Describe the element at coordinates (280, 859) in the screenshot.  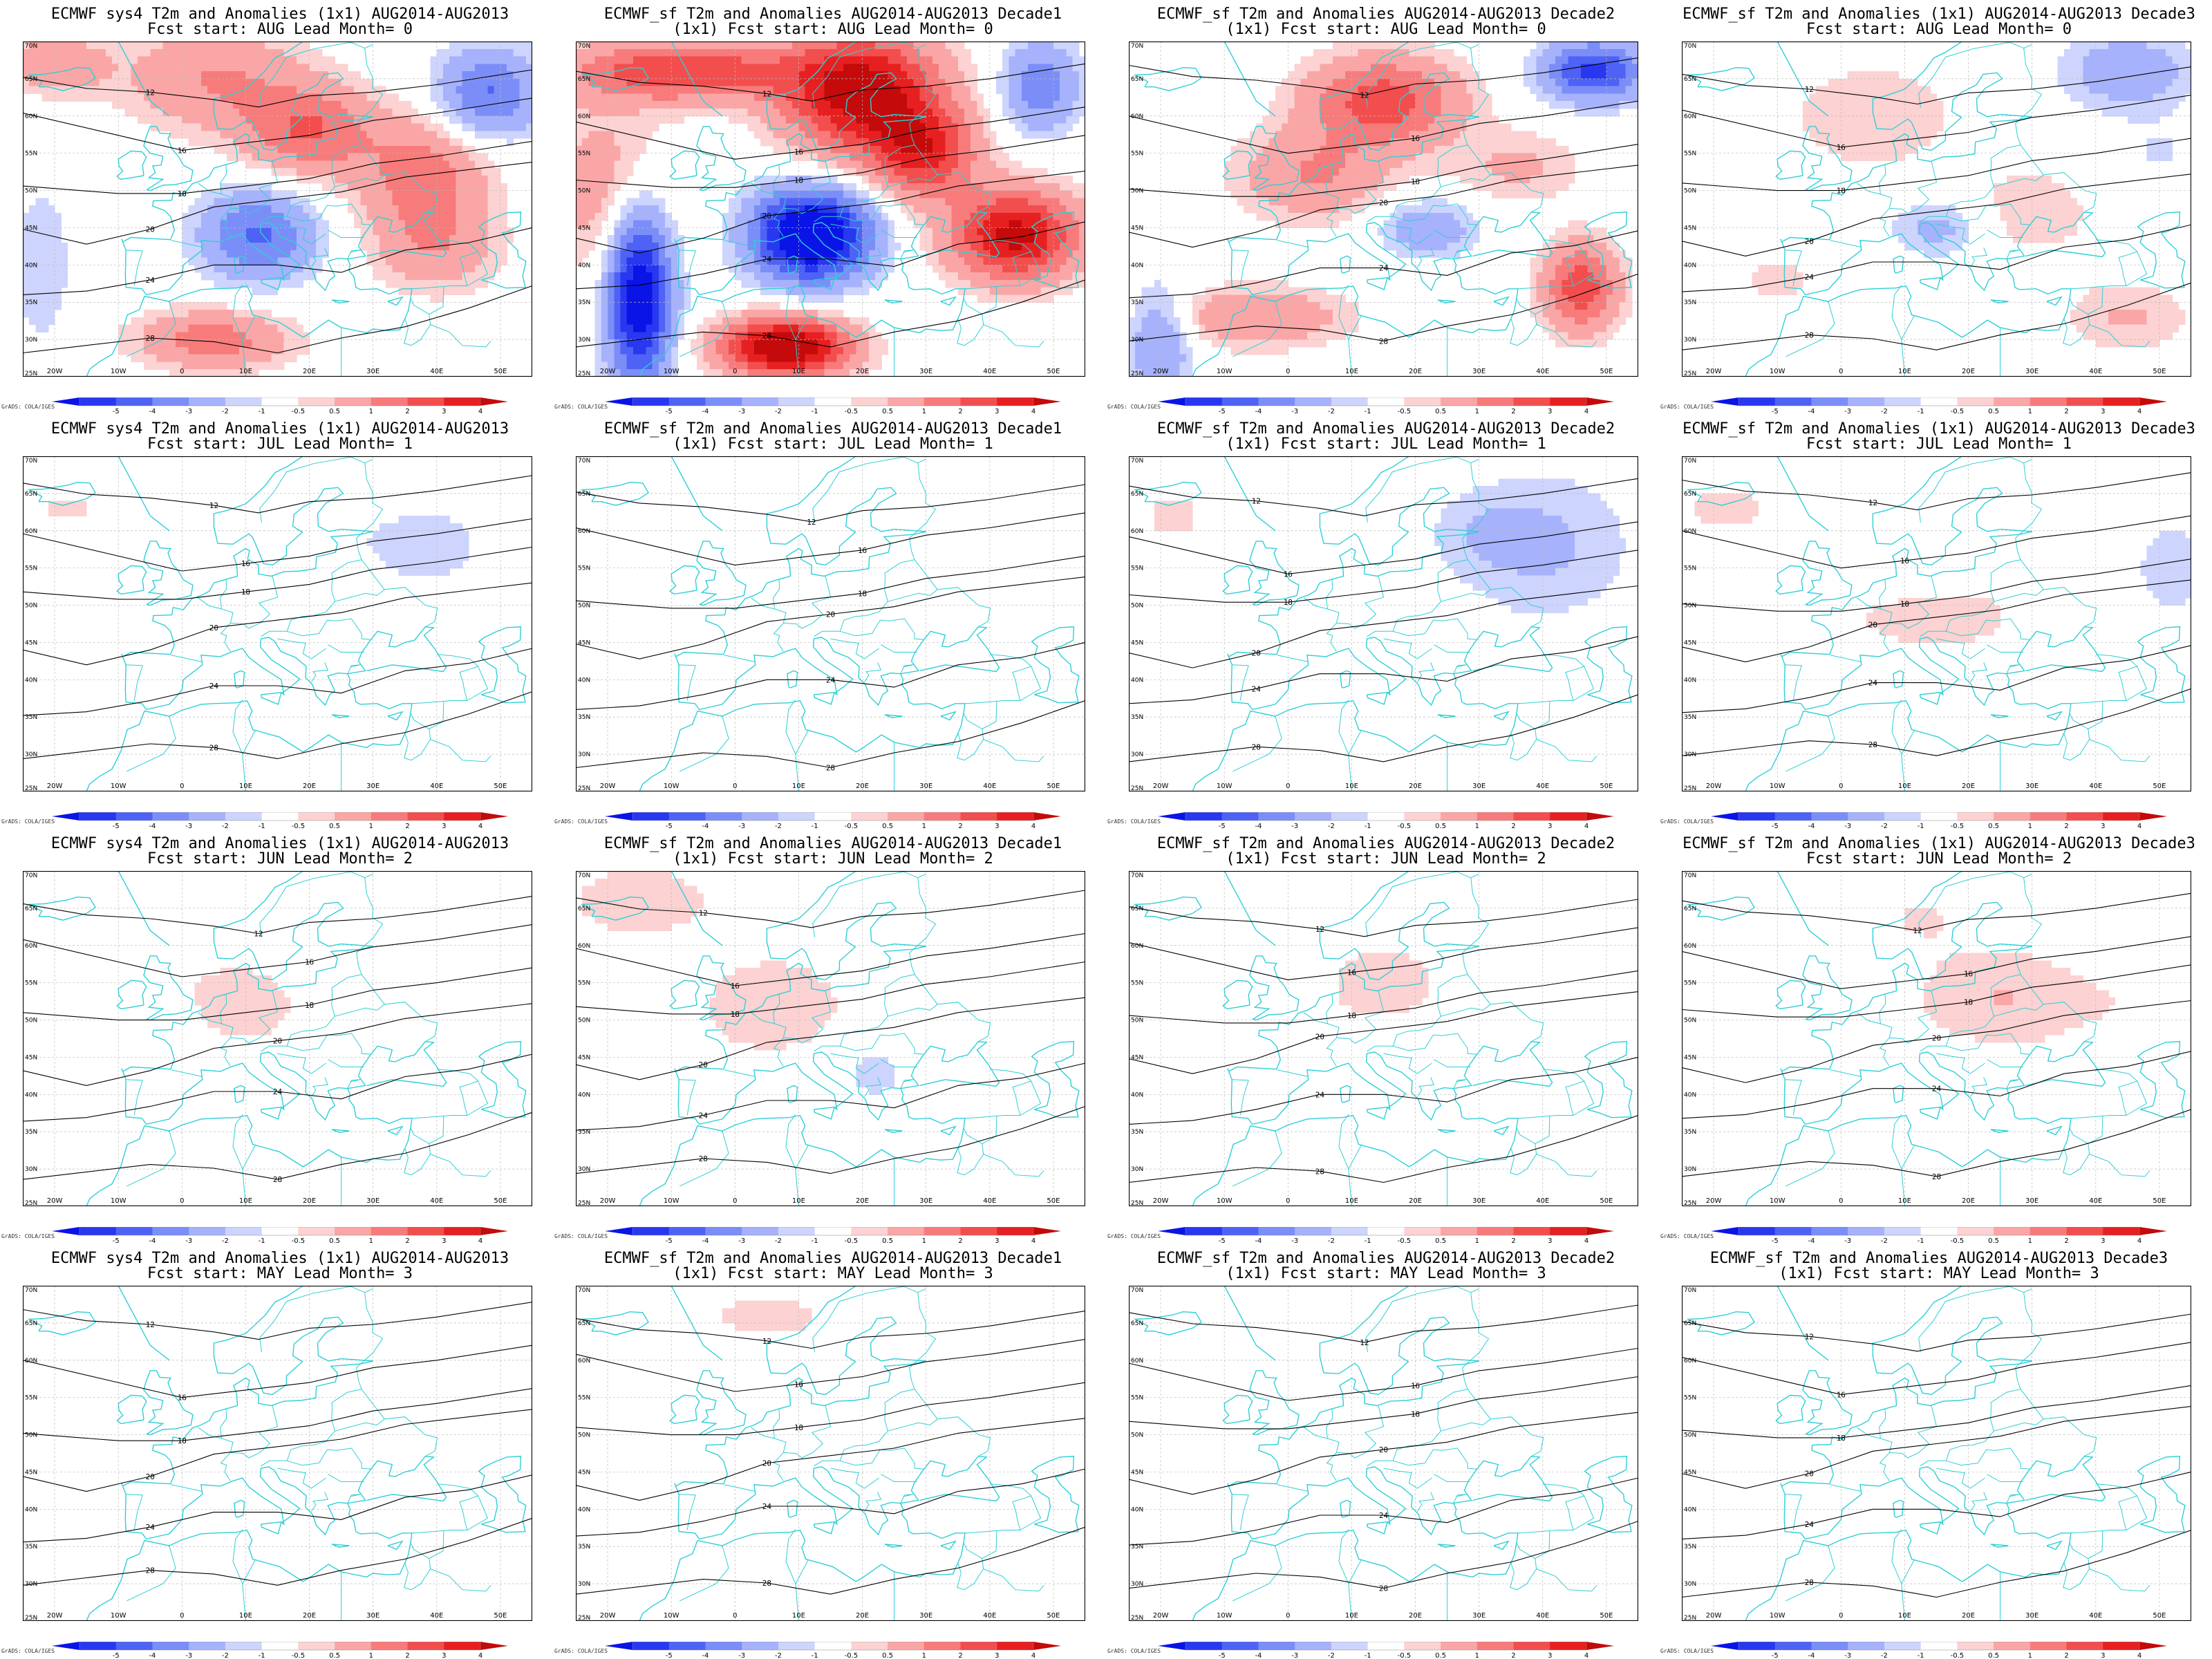
I see `panel-subtitle: Fcst start: JUN Lead Month= 2` at that location.